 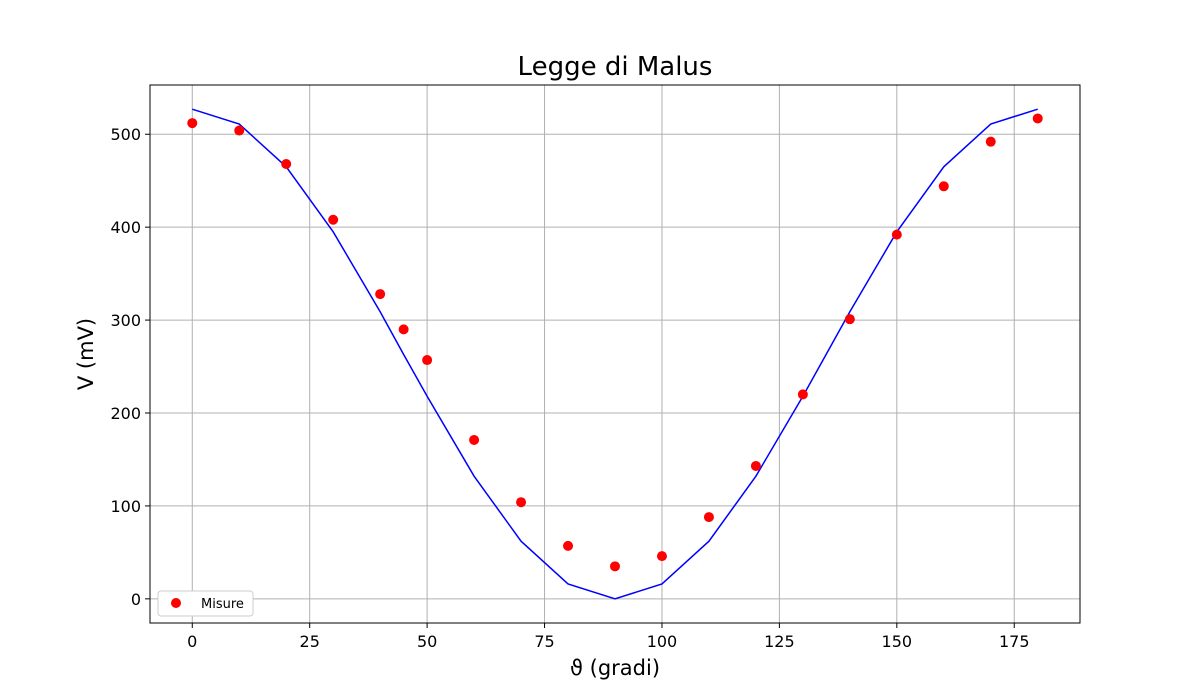 What do you see at coordinates (125, 320) in the screenshot?
I see `y-tick-label: 300` at bounding box center [125, 320].